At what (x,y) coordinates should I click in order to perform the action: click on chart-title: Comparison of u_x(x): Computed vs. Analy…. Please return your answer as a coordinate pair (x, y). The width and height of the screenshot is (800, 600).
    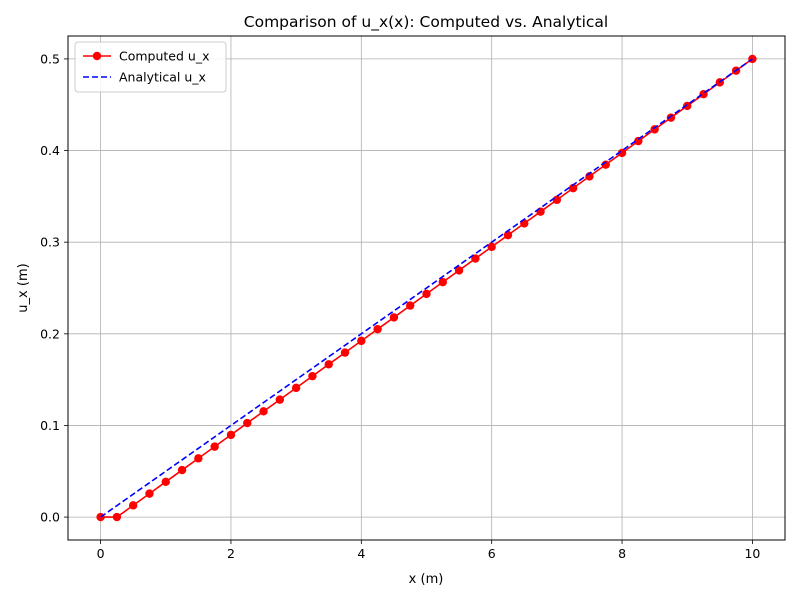
    Looking at the image, I should click on (426, 22).